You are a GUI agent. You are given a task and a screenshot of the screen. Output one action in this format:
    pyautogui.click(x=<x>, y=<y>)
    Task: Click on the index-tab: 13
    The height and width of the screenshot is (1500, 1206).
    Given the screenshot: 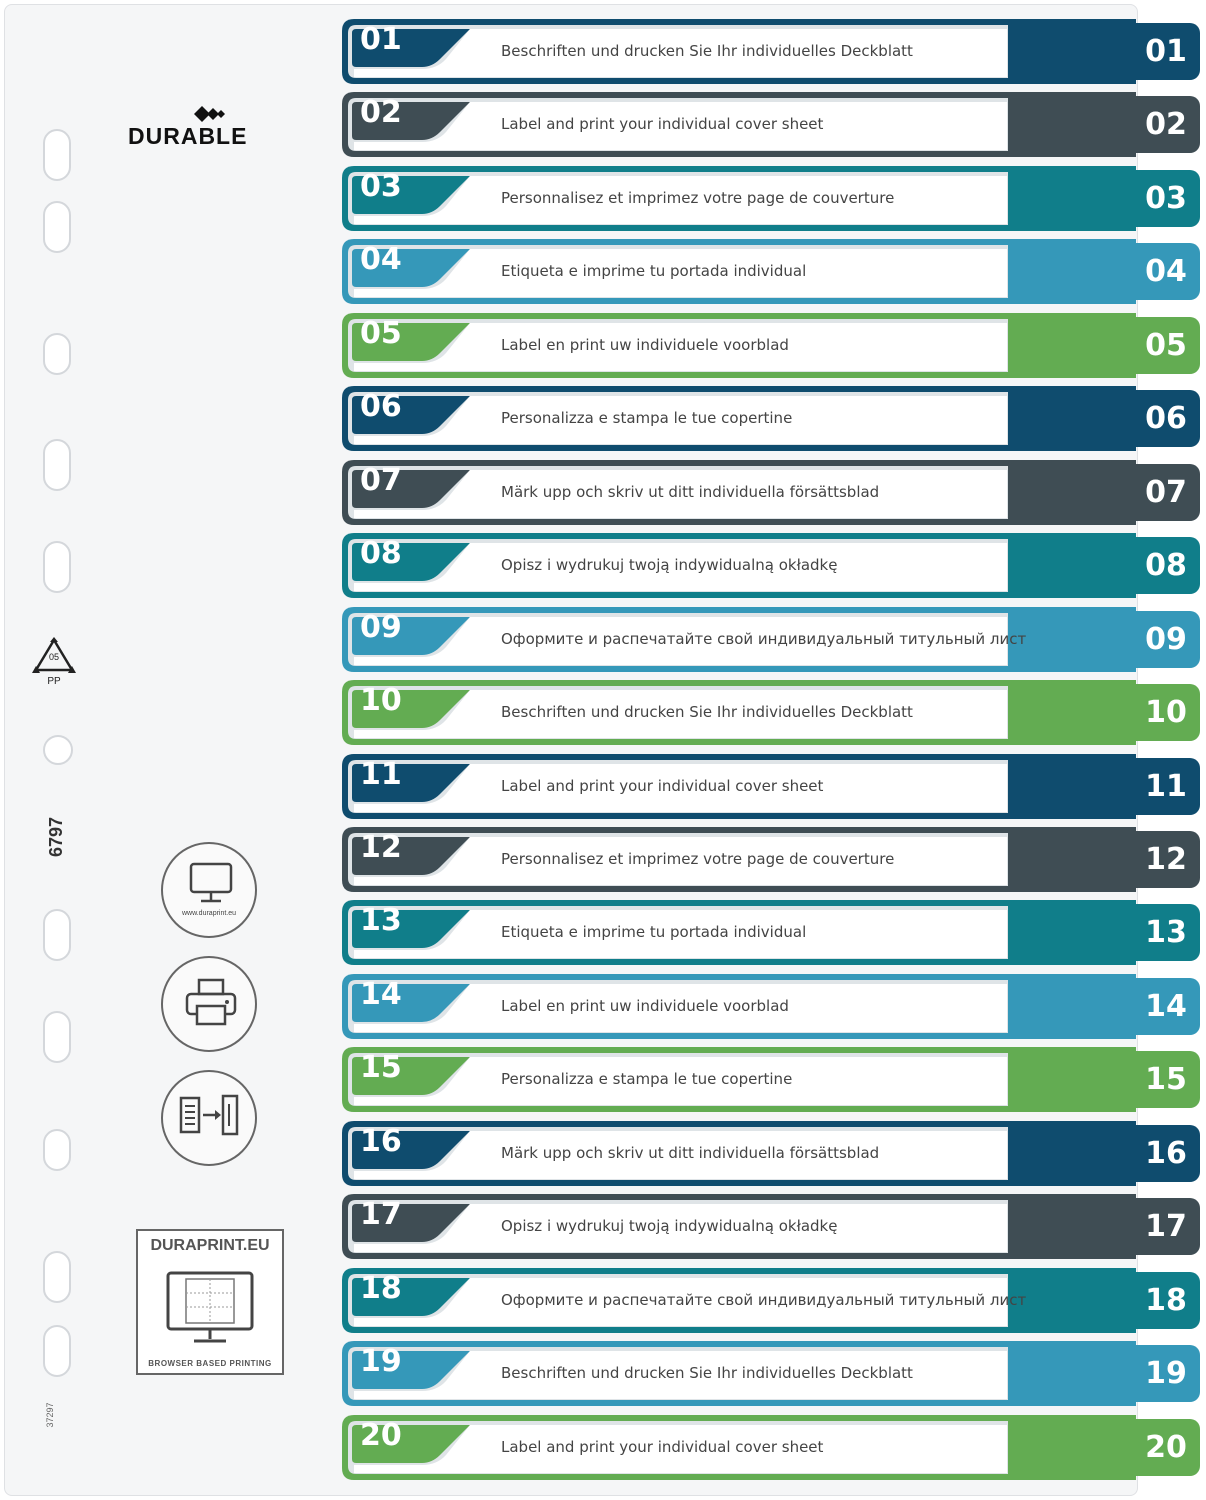 What is the action you would take?
    pyautogui.click(x=1168, y=932)
    